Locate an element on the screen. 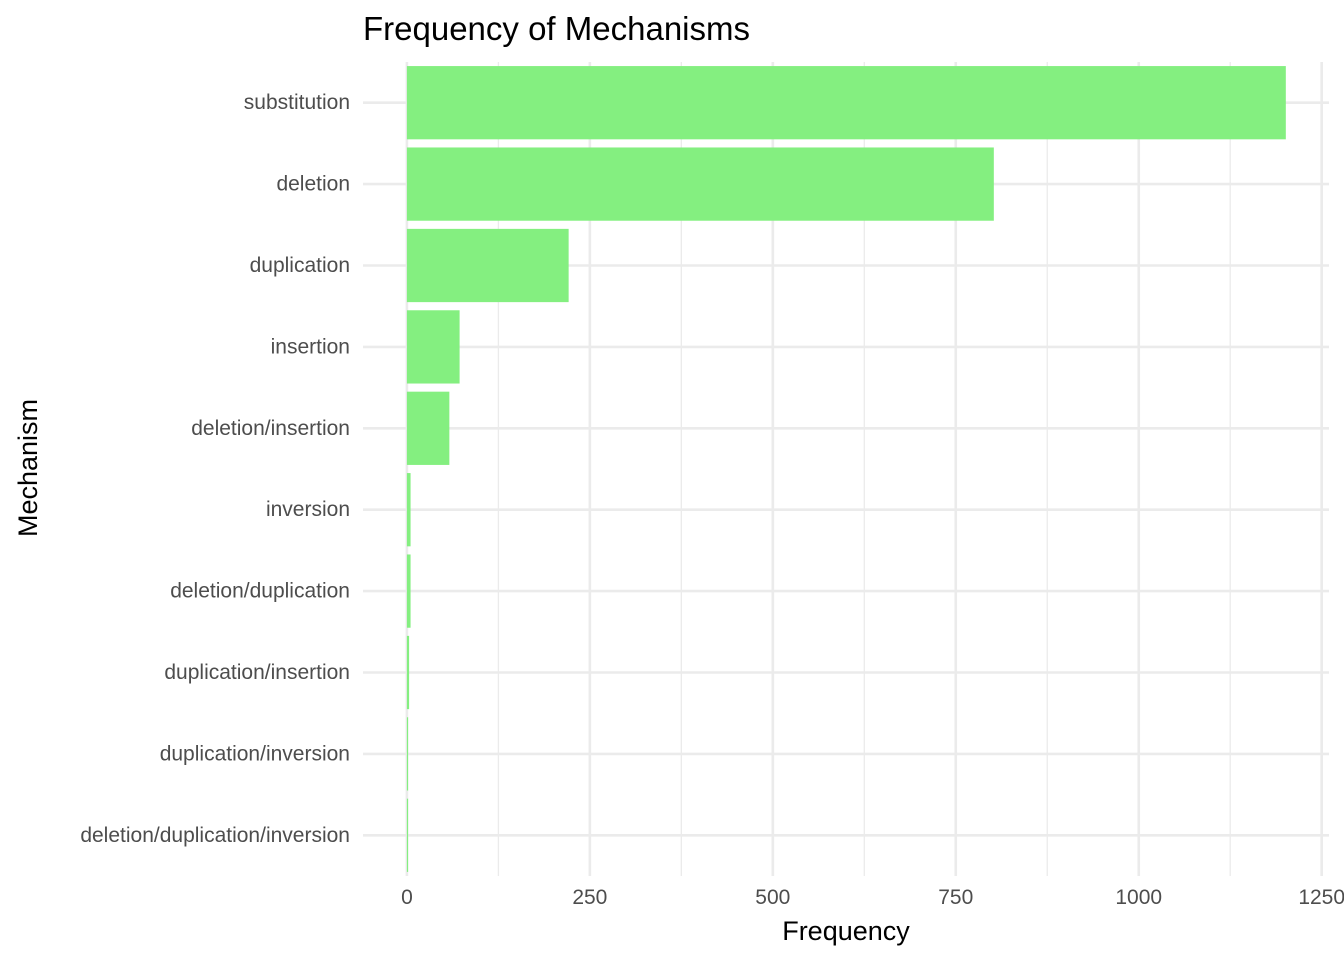 The height and width of the screenshot is (960, 1344). x-tick-label: 0 is located at coordinates (407, 897).